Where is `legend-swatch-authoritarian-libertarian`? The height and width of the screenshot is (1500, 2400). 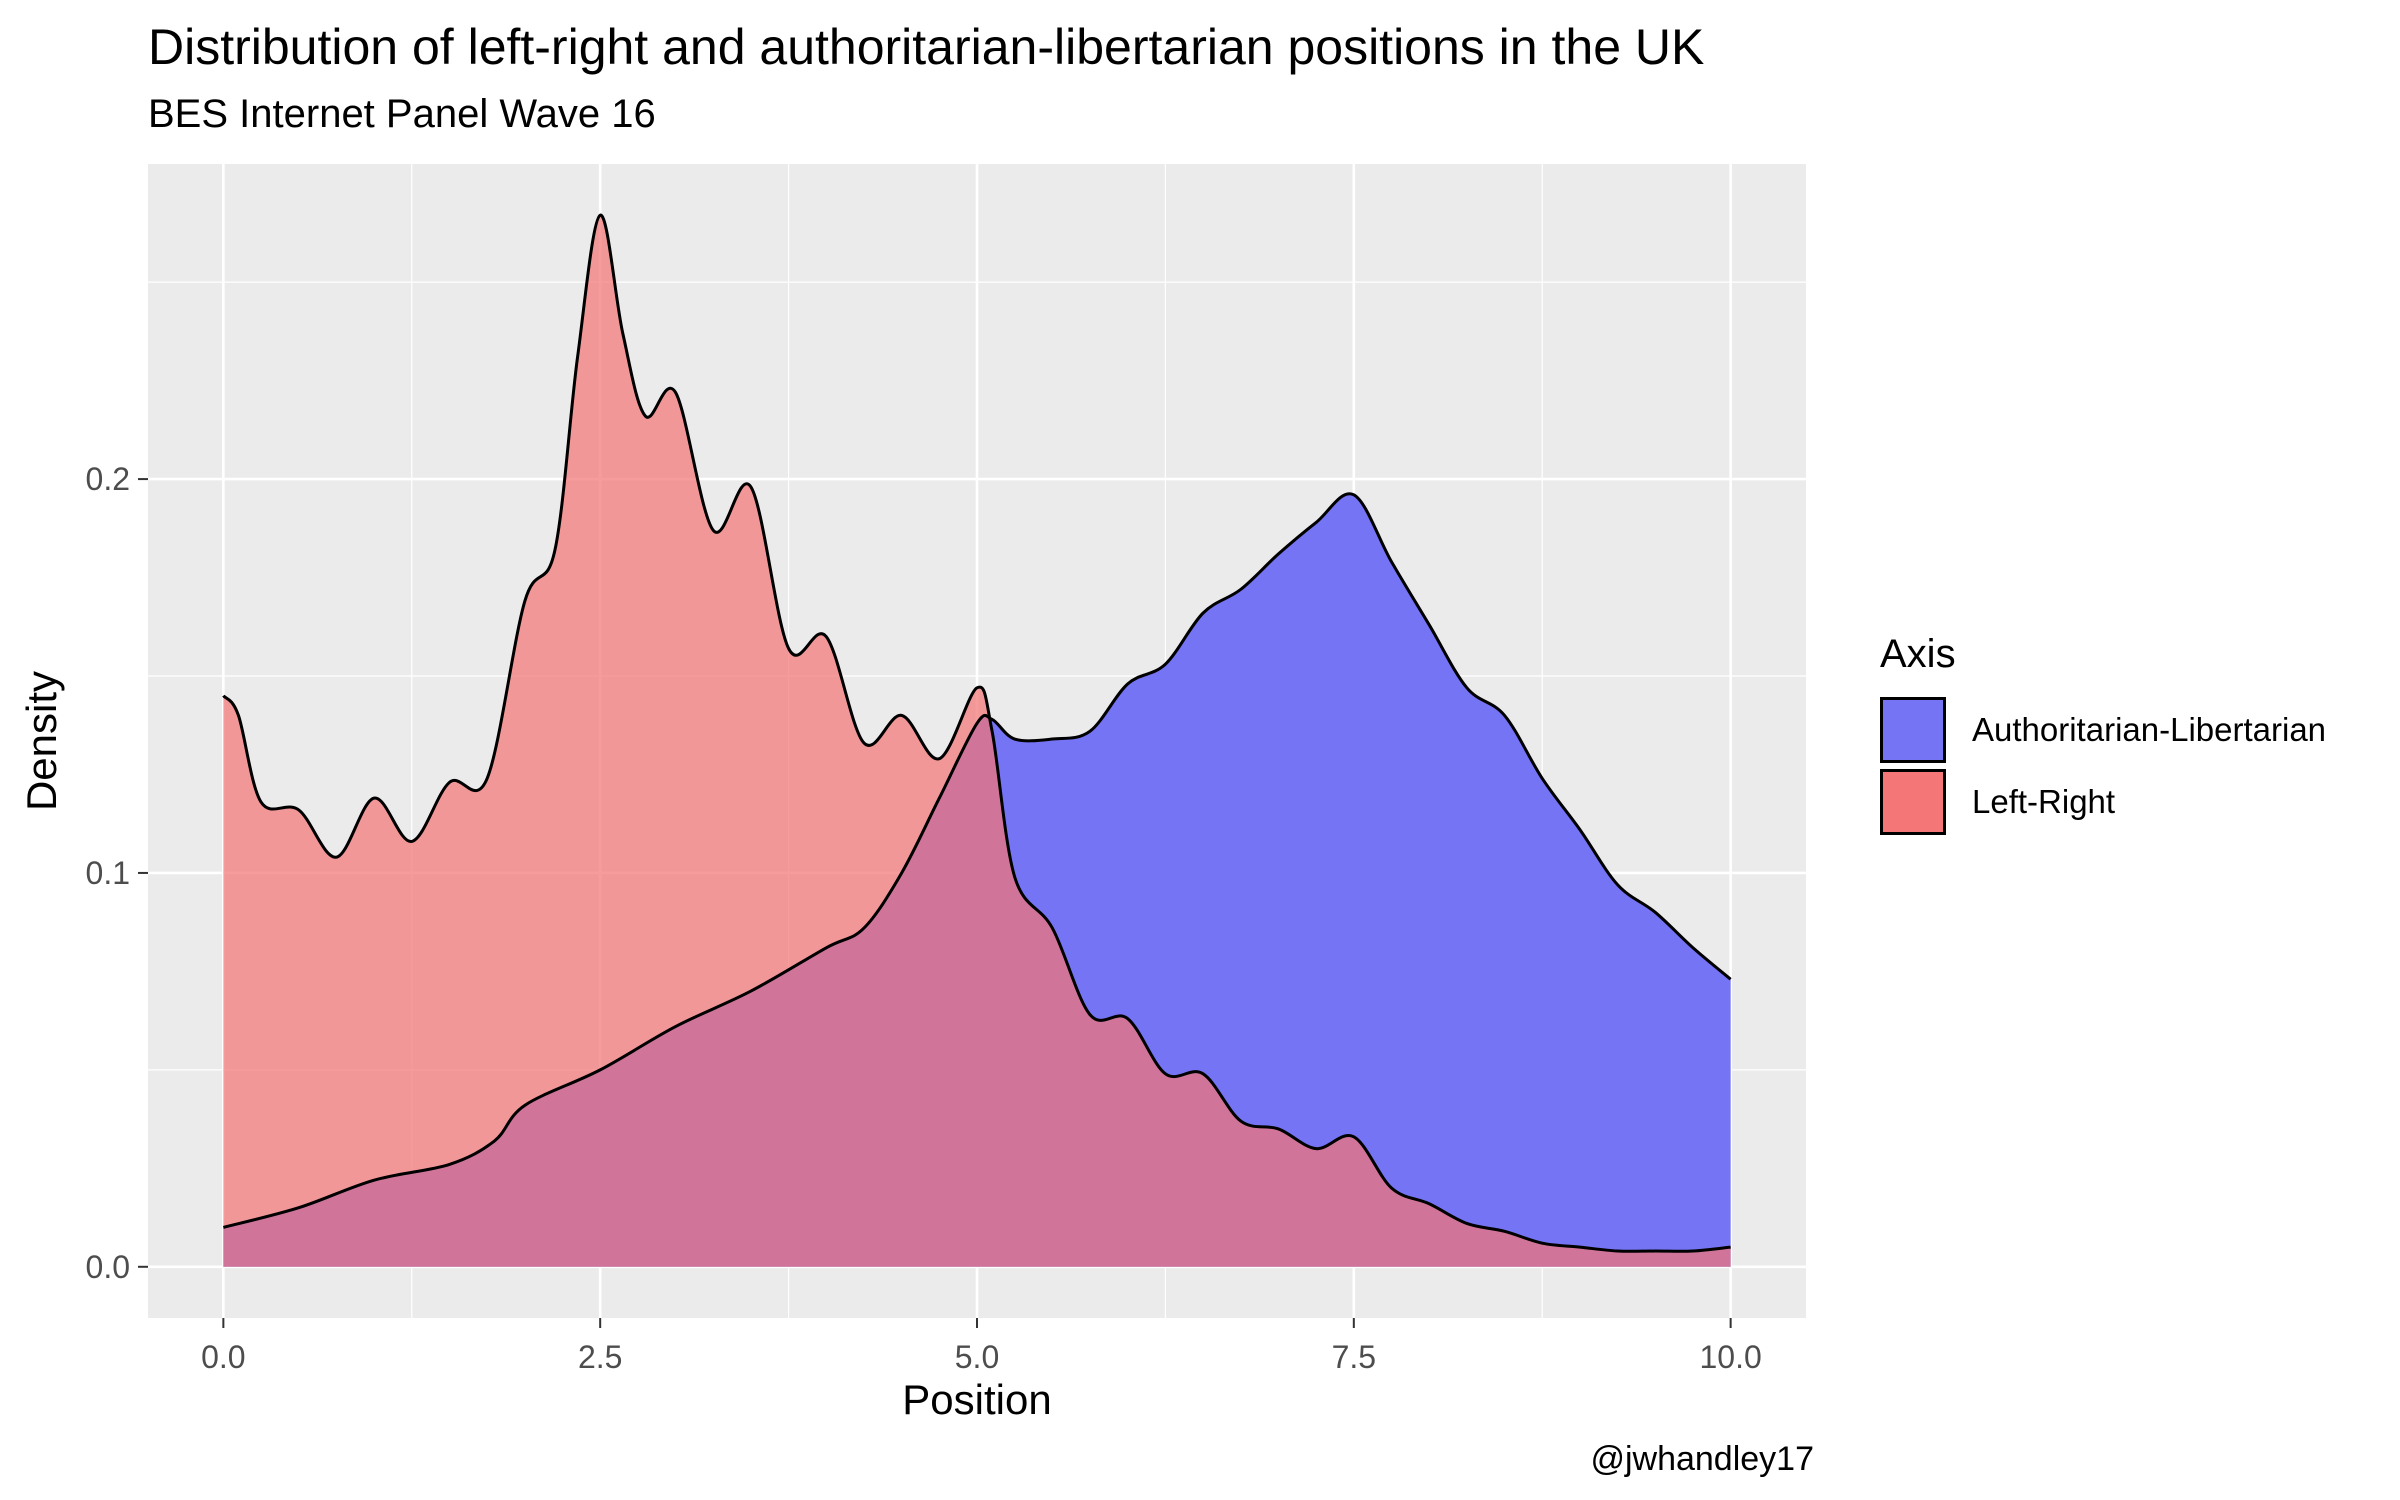
legend-swatch-authoritarian-libertarian is located at coordinates (1913, 730).